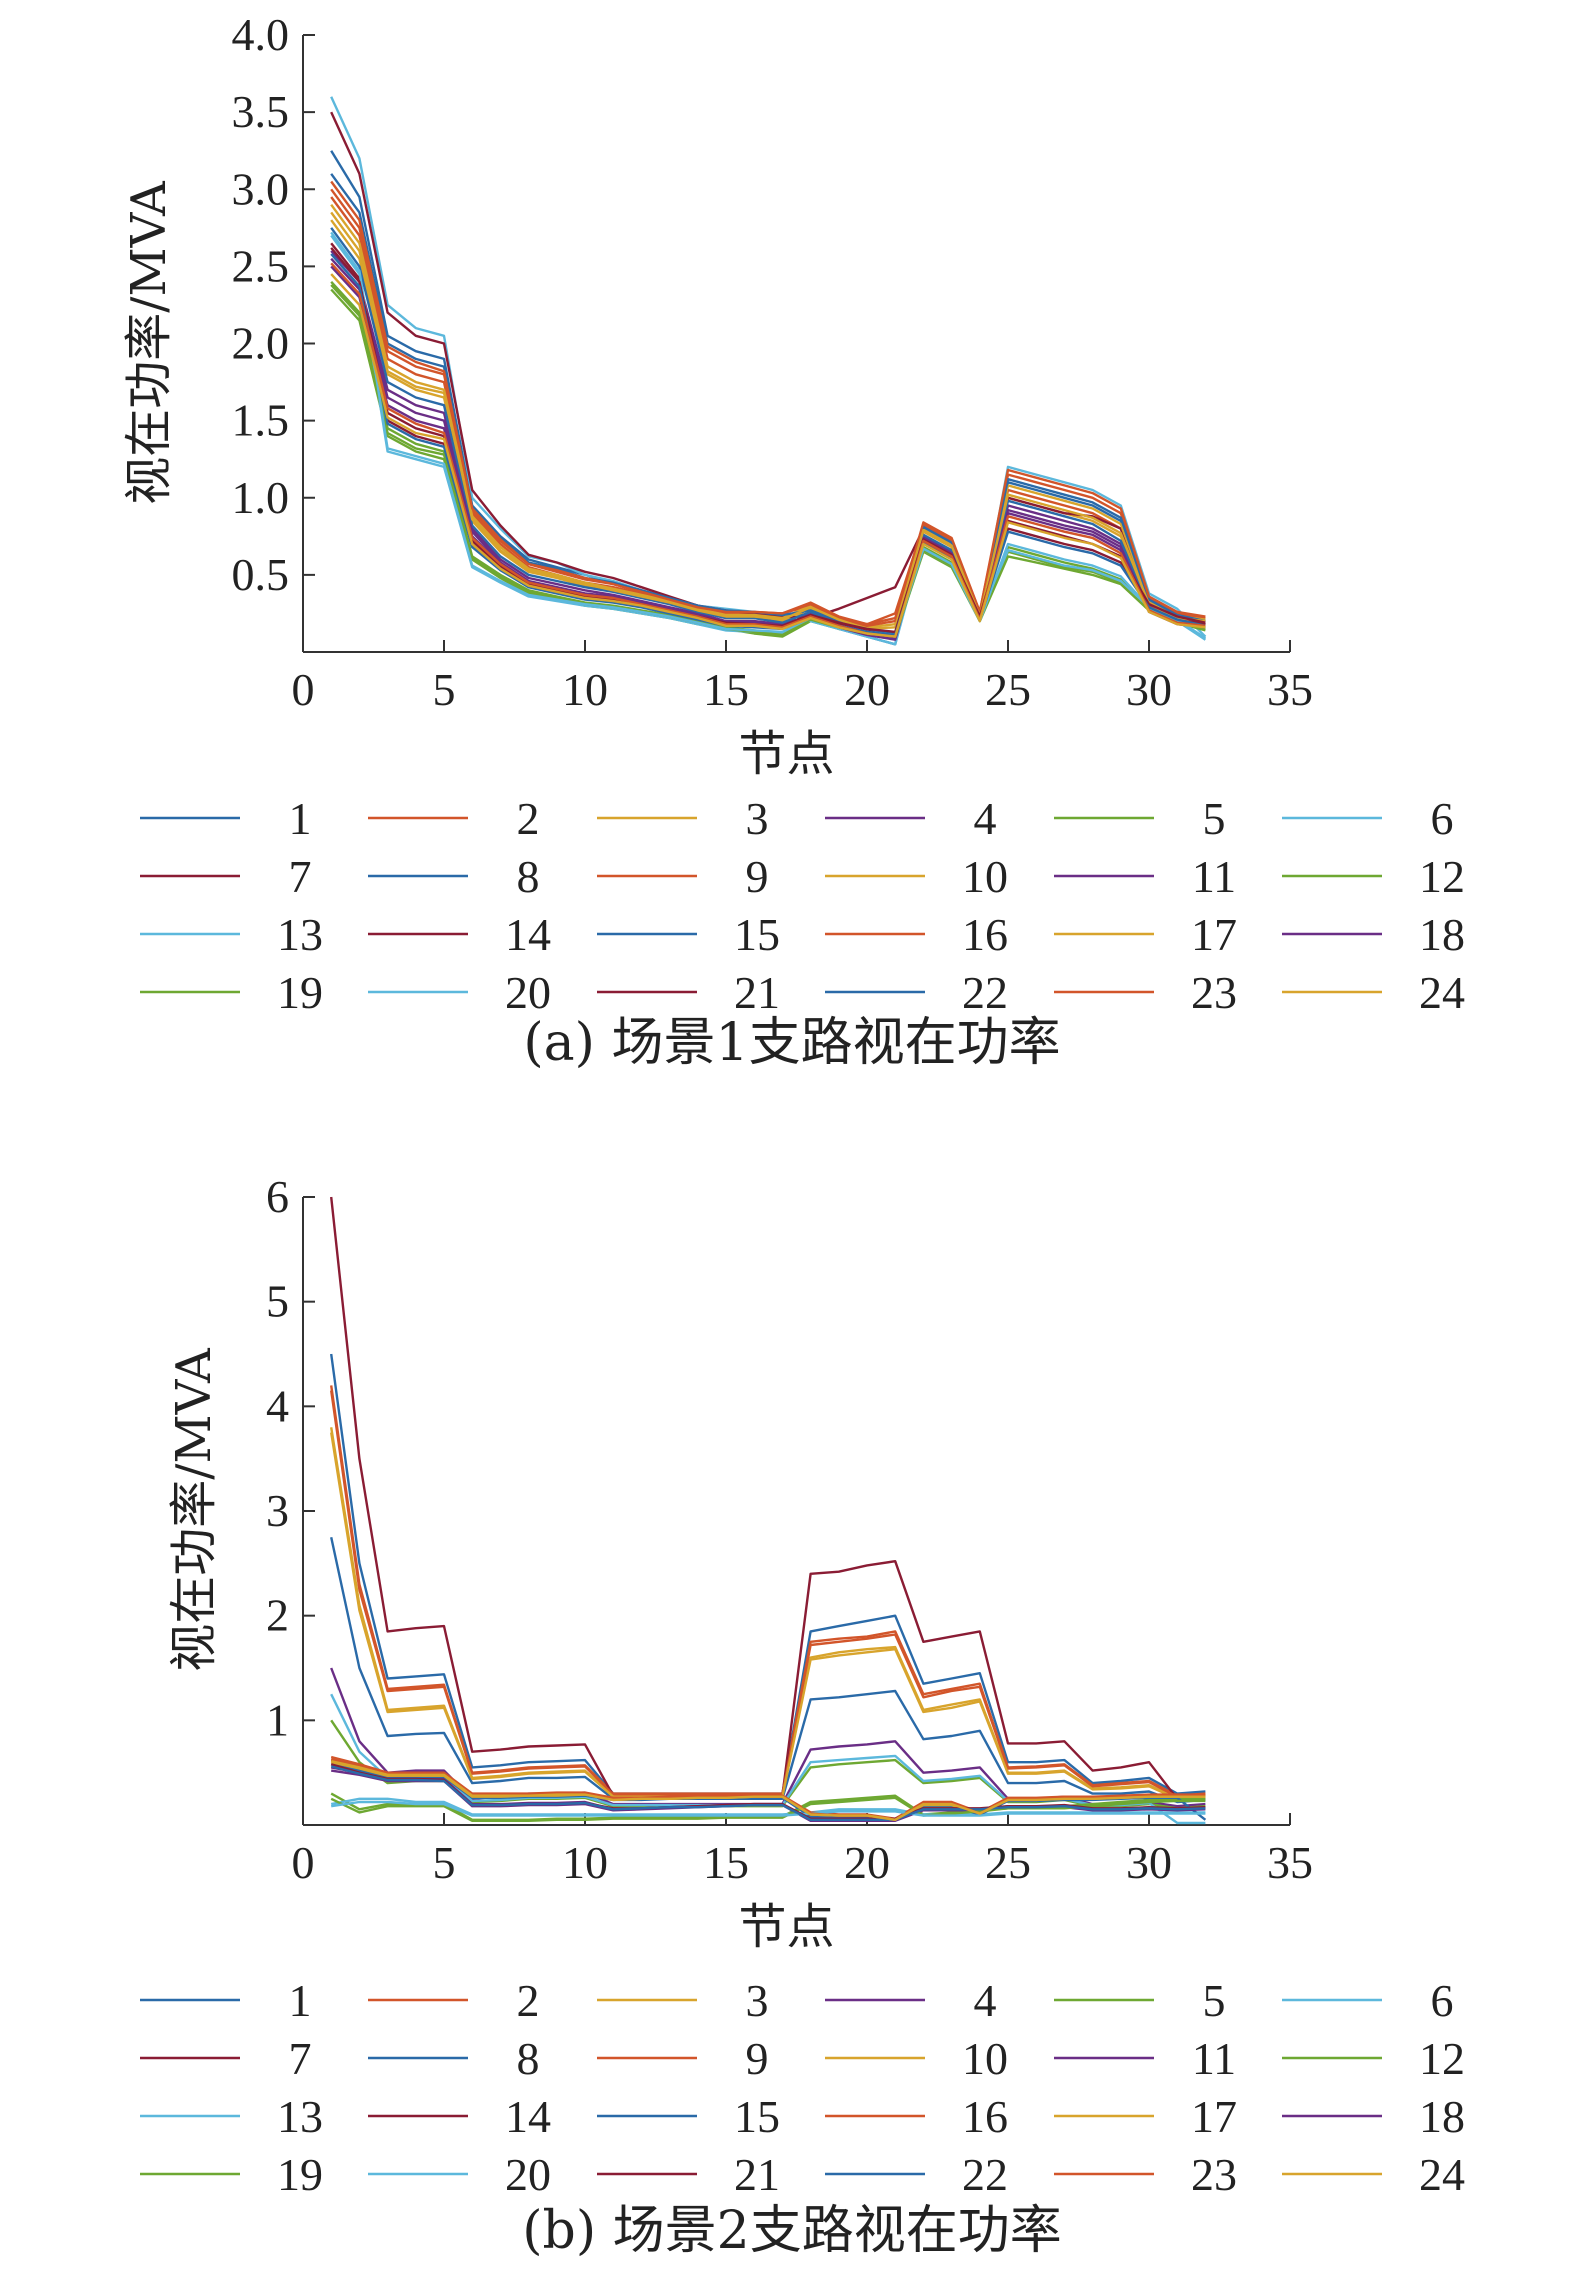 The width and height of the screenshot is (1575, 2277). What do you see at coordinates (791, 2231) in the screenshot?
I see `figure-caption: (b) 场景2支路视在功率` at bounding box center [791, 2231].